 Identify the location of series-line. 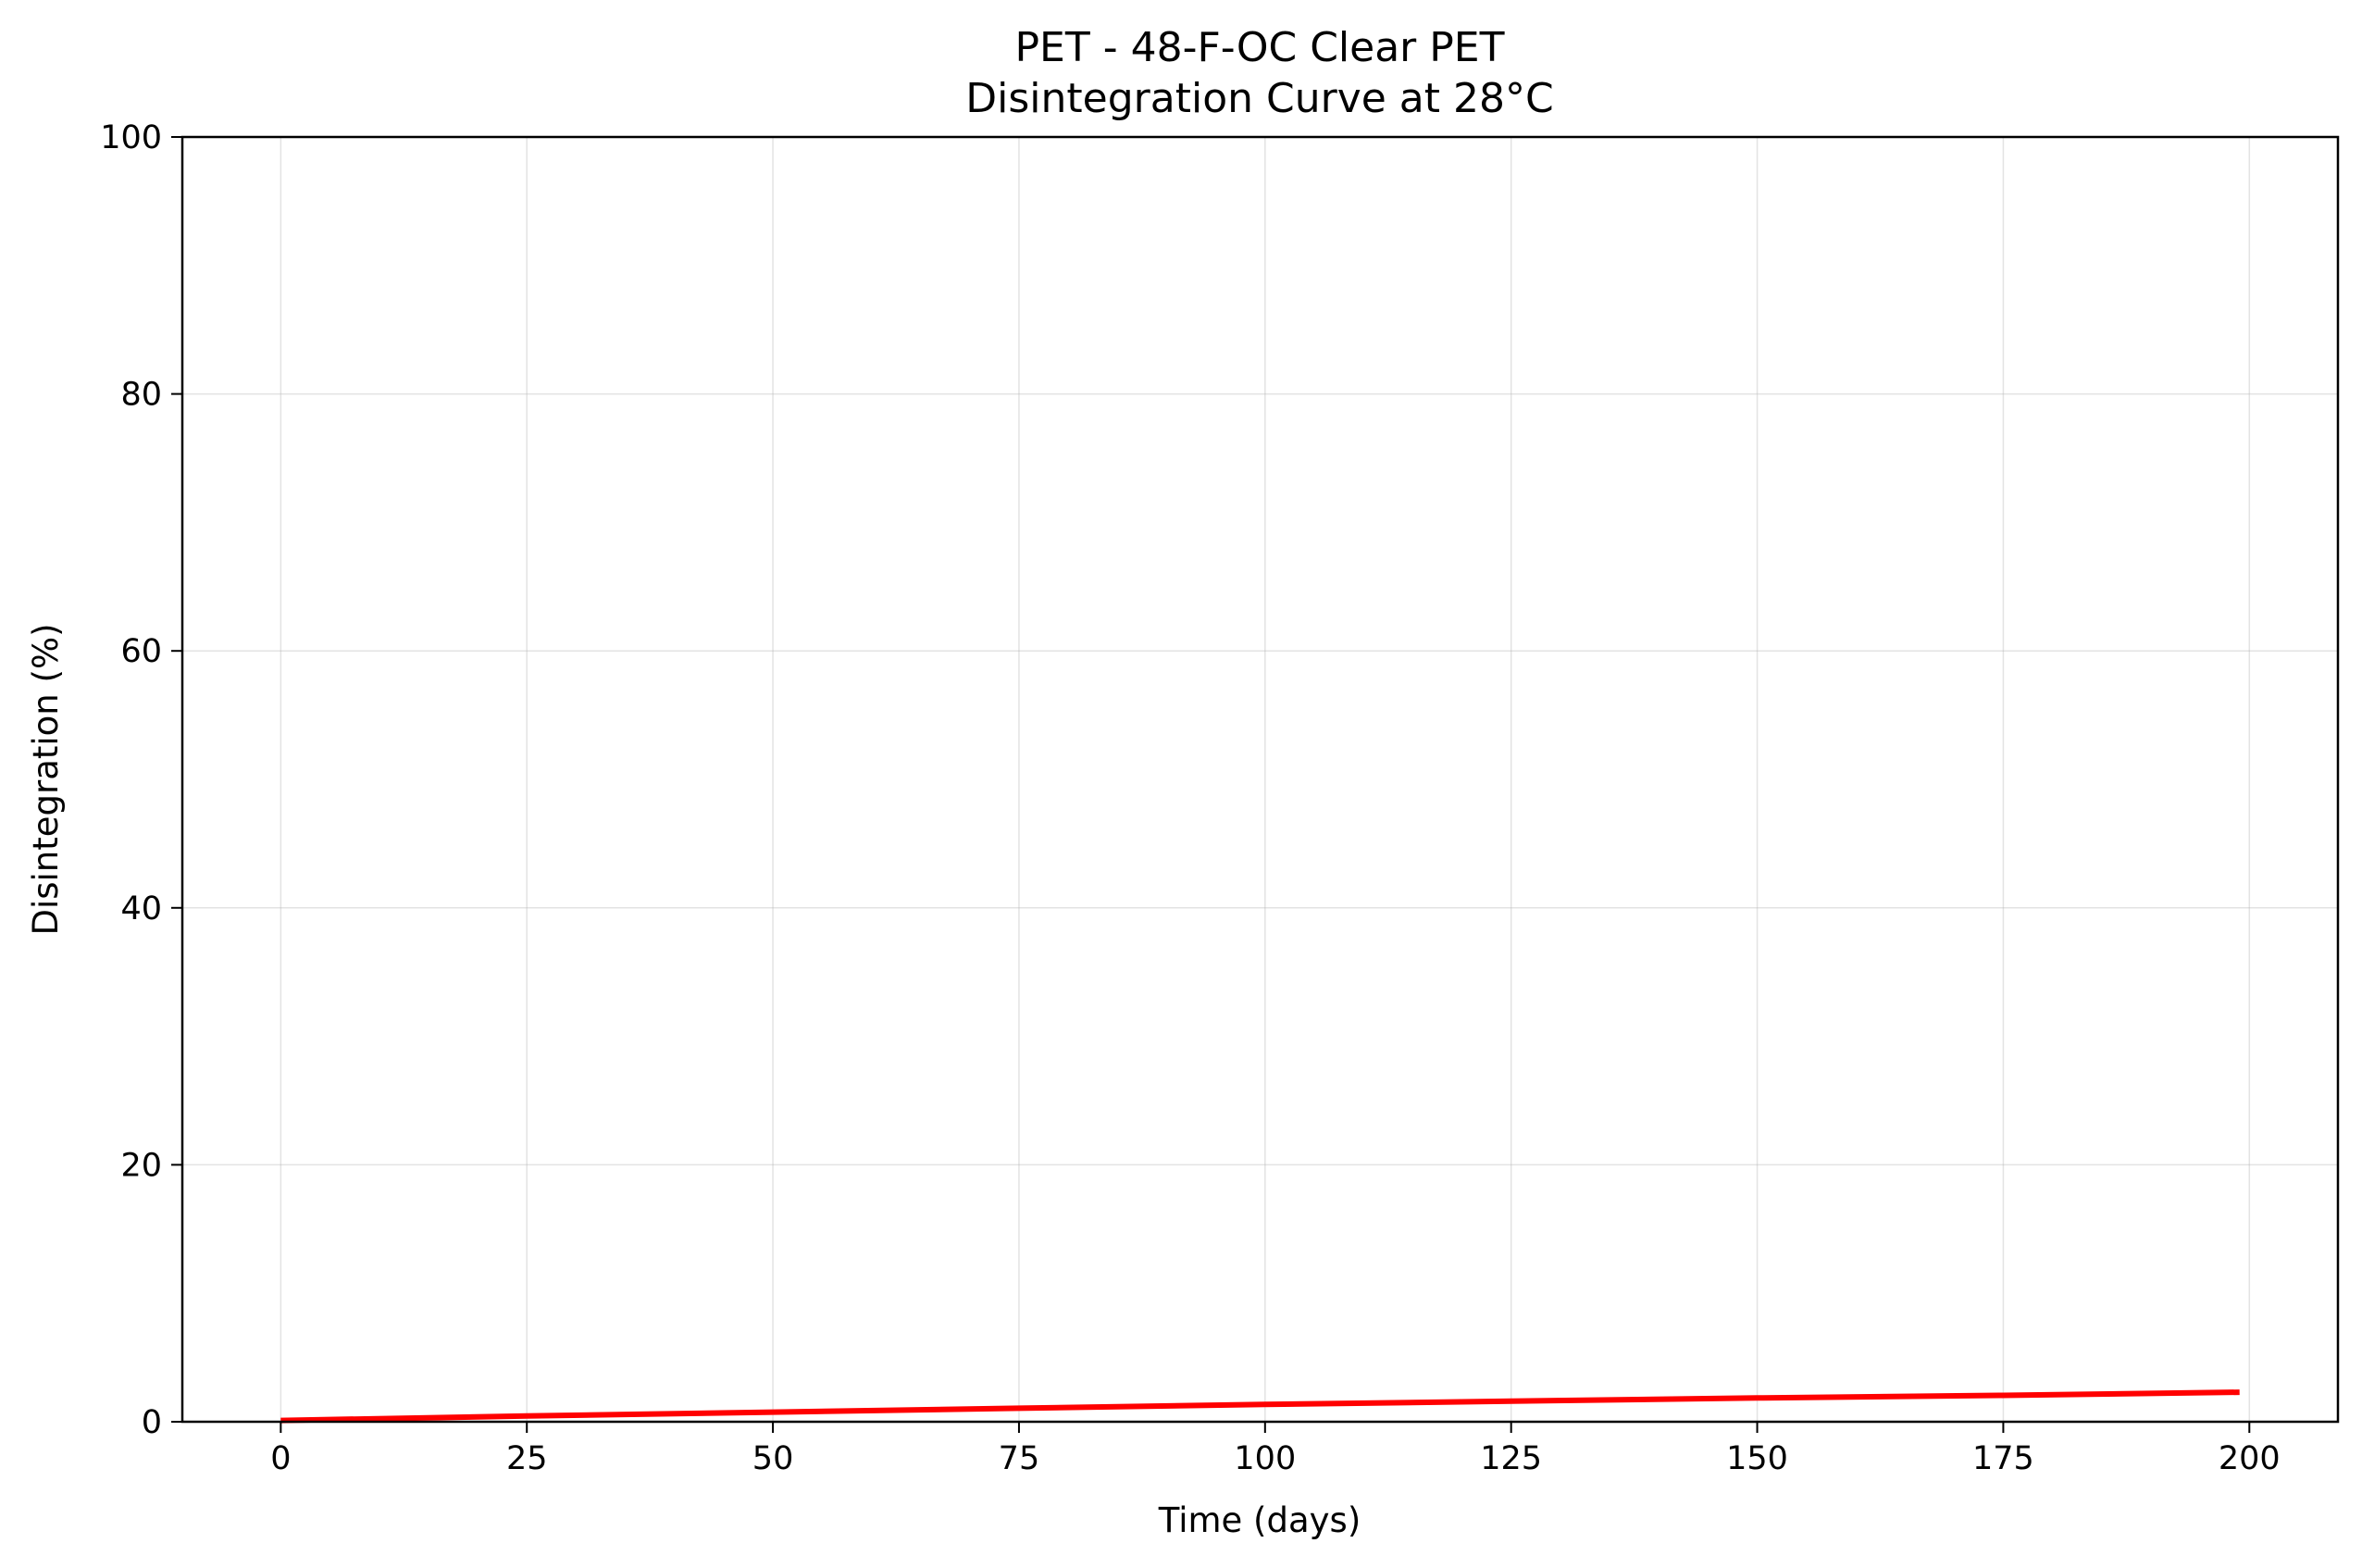
(1260, 1406).